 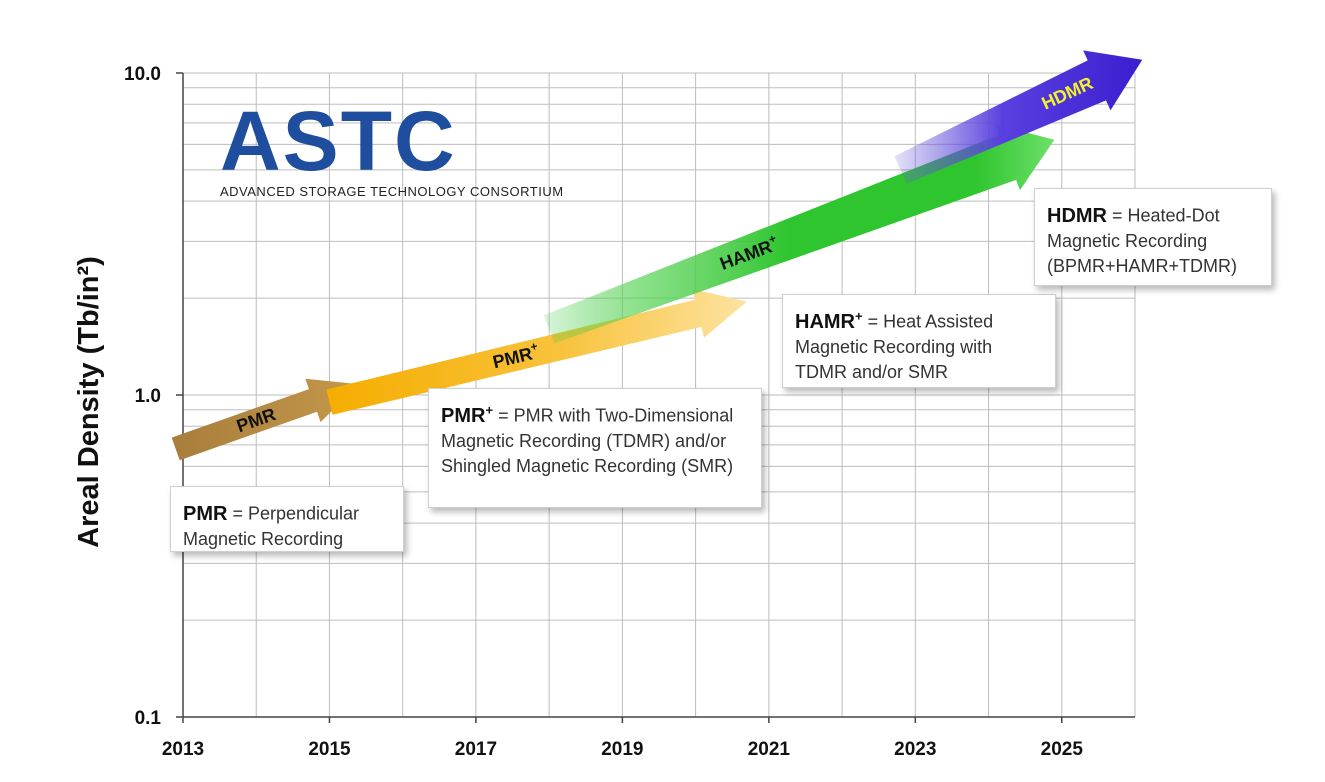 I want to click on x-tick-label: 2025, so click(x=1062, y=749).